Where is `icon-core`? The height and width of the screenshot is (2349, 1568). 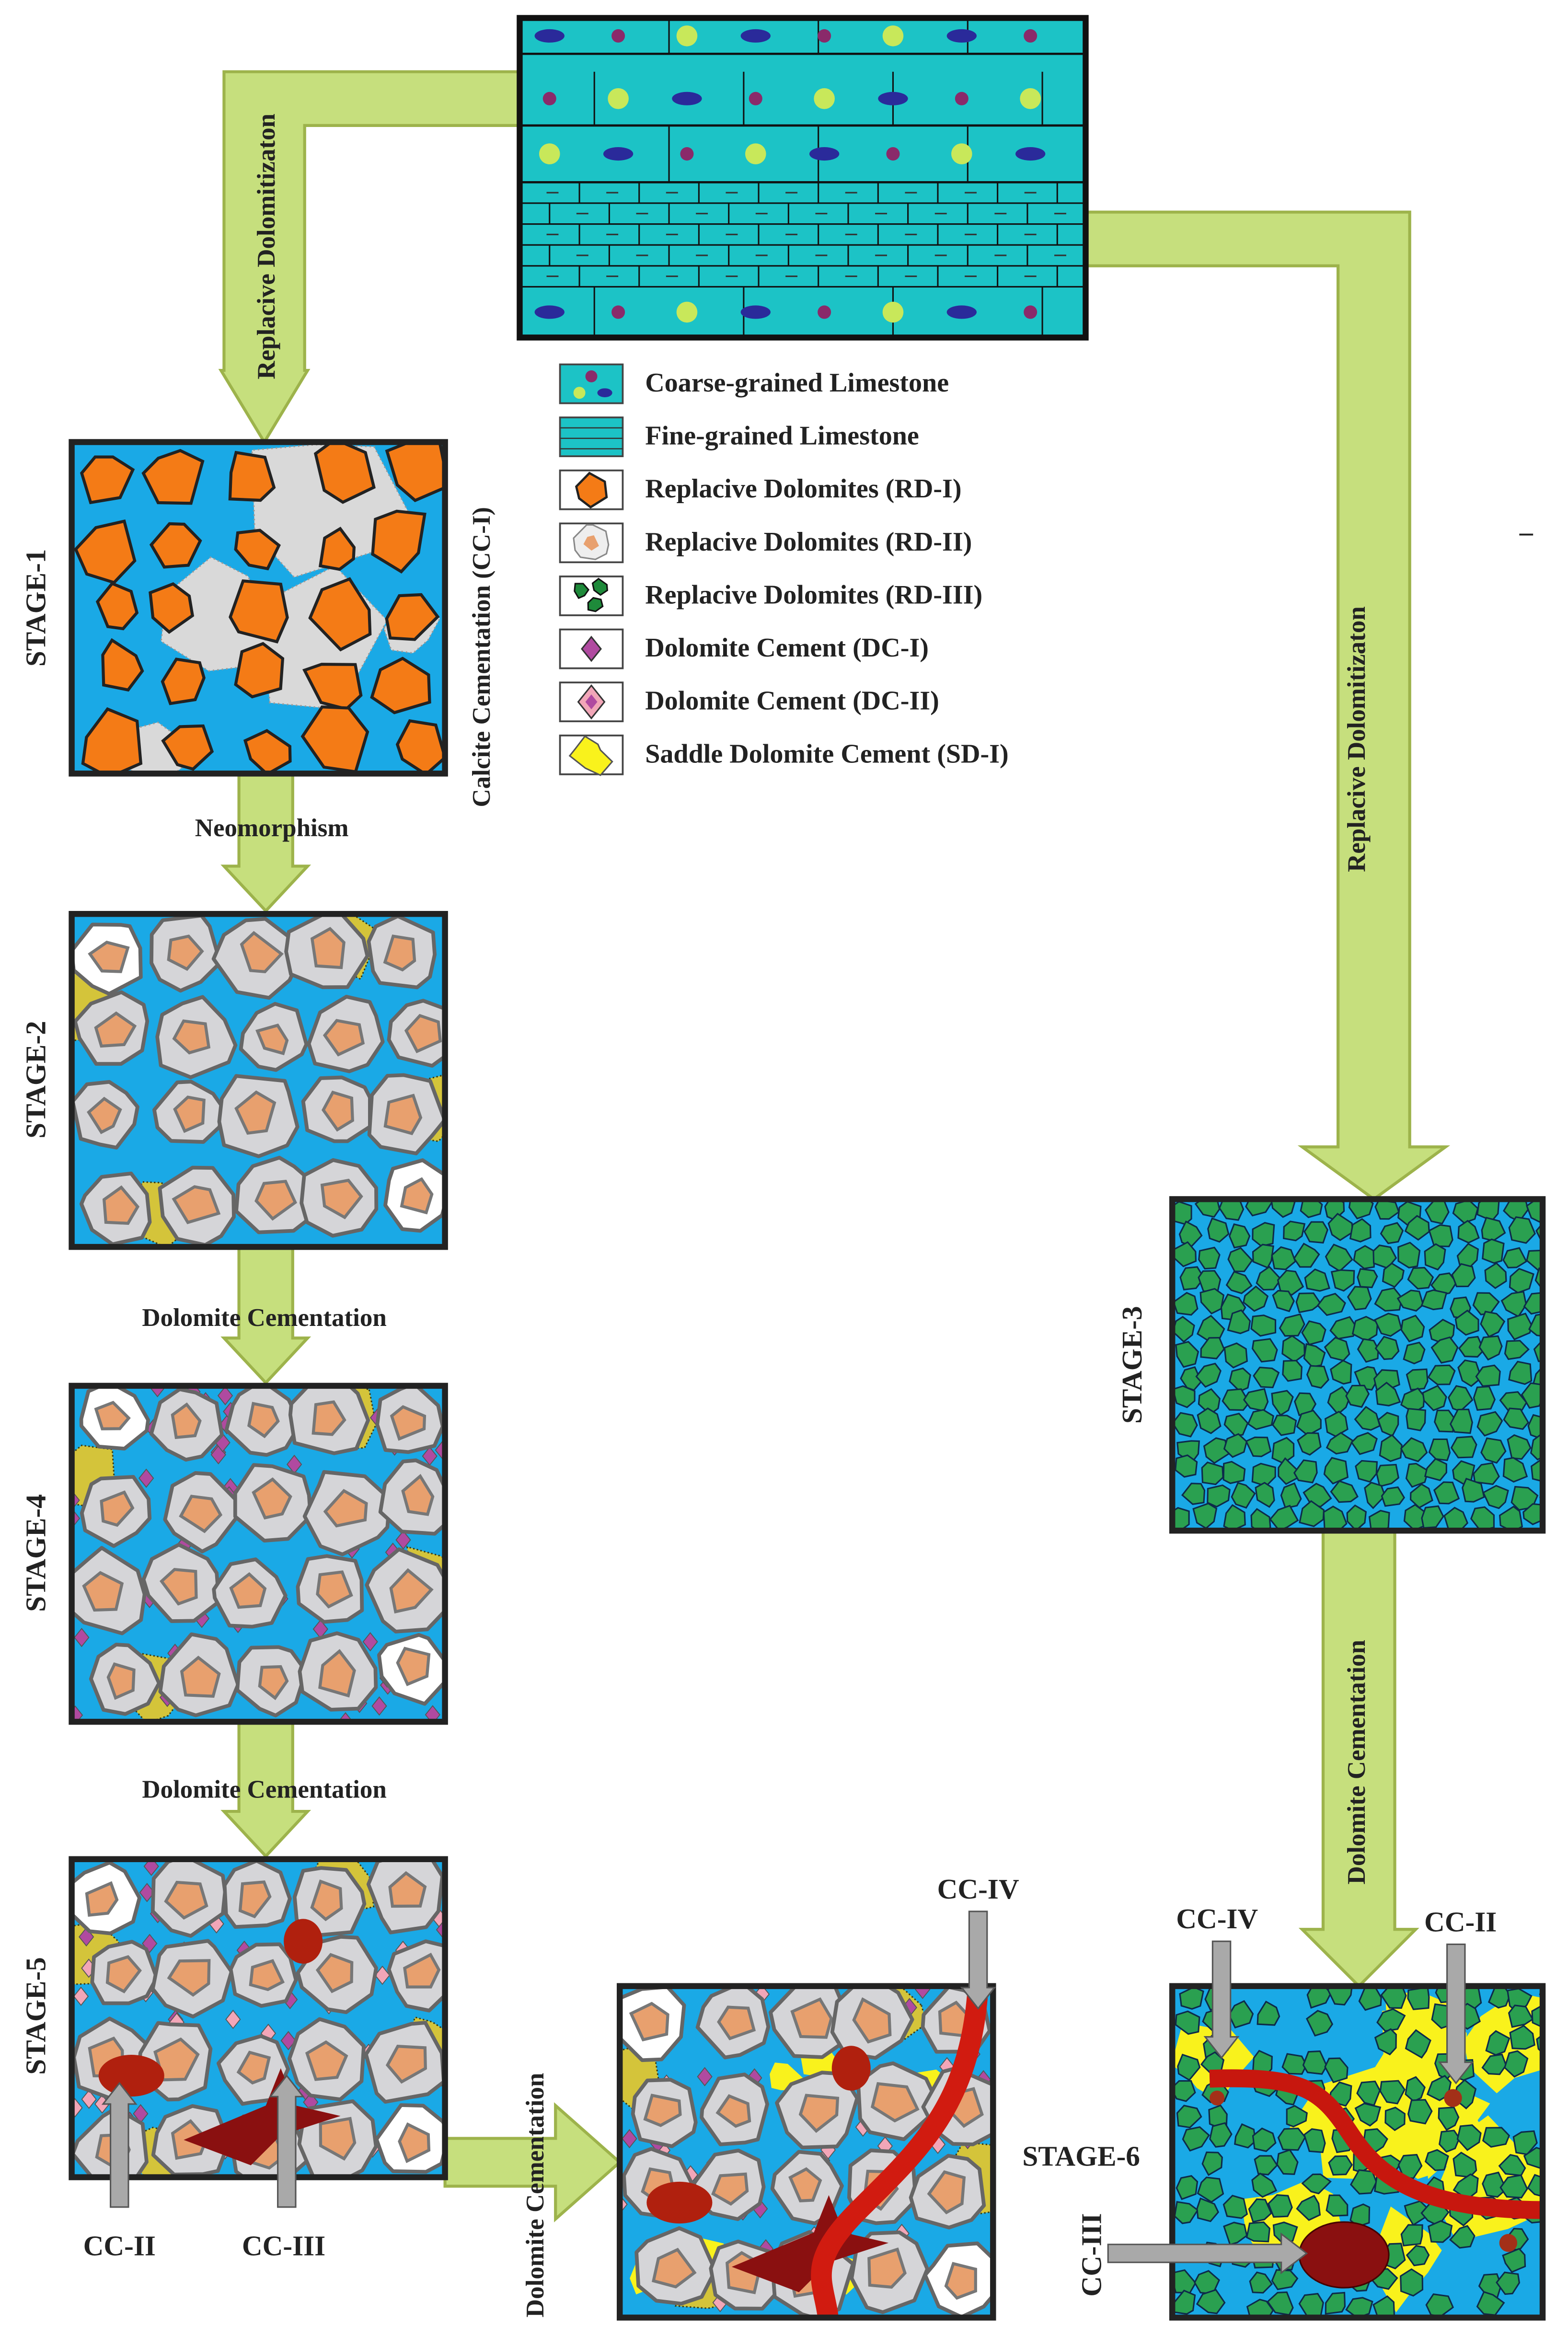 icon-core is located at coordinates (591, 543).